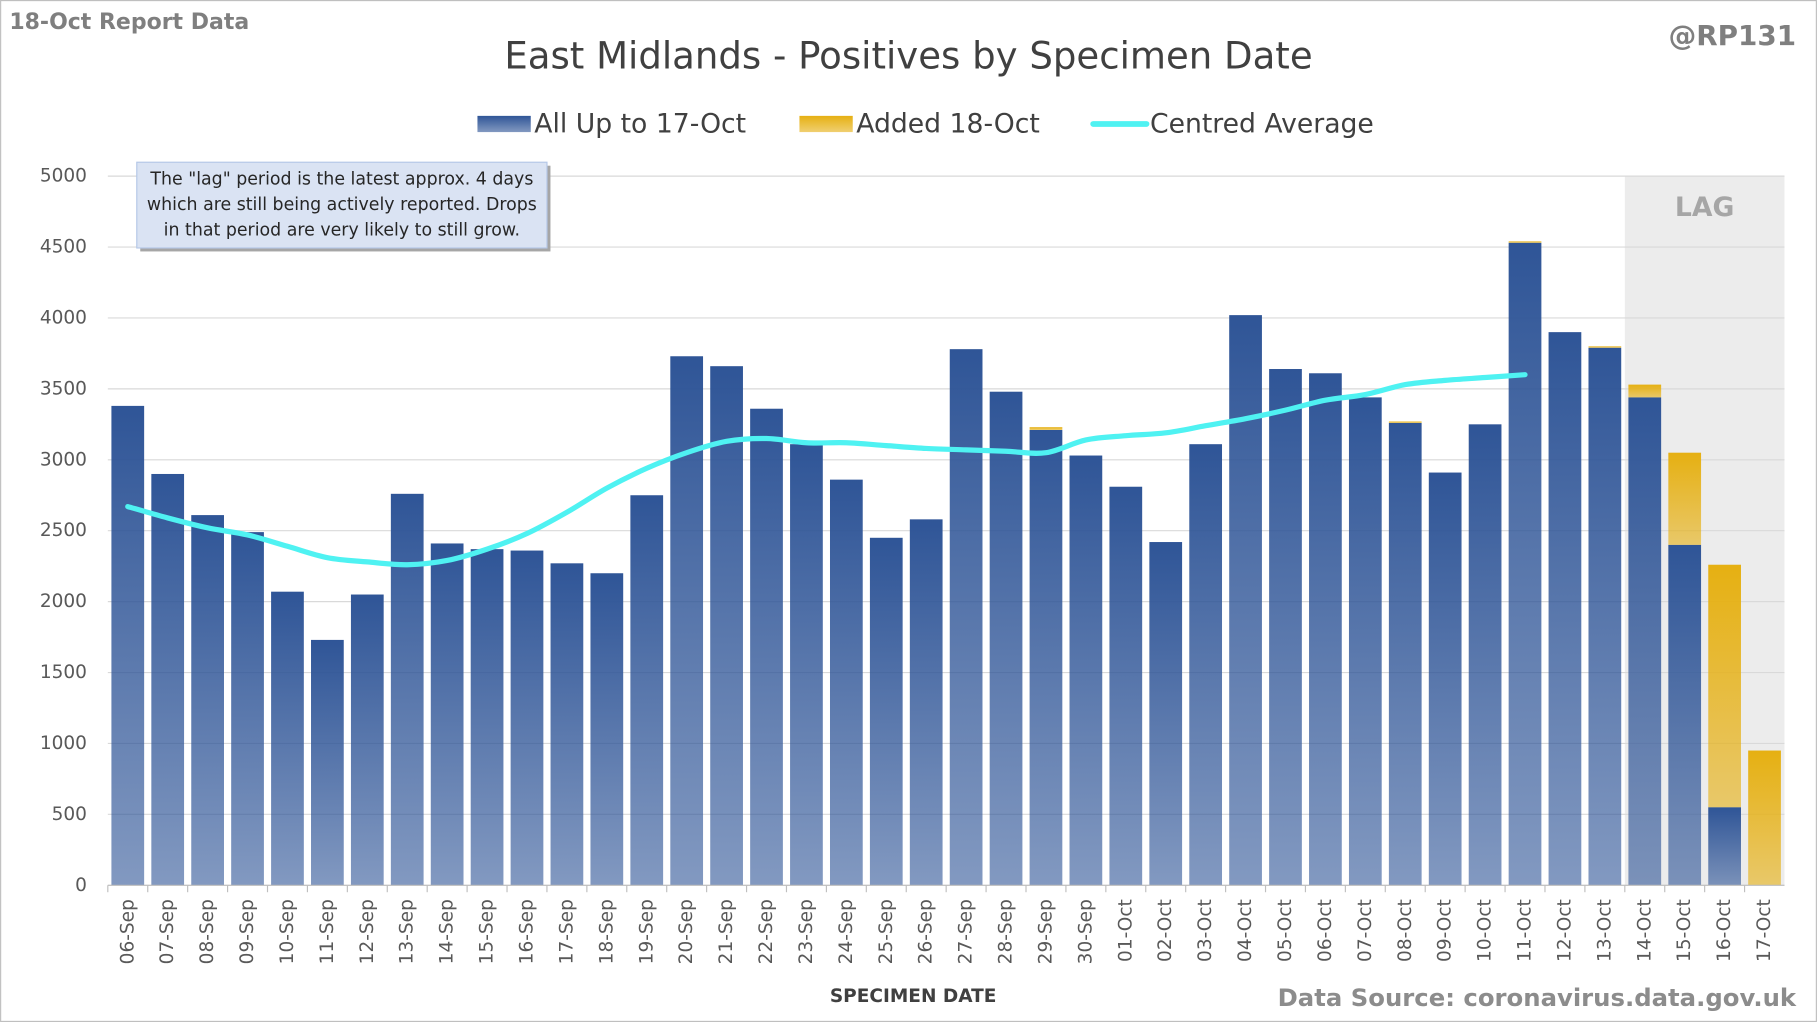  What do you see at coordinates (81, 885) in the screenshot?
I see `y-tick-label: 0` at bounding box center [81, 885].